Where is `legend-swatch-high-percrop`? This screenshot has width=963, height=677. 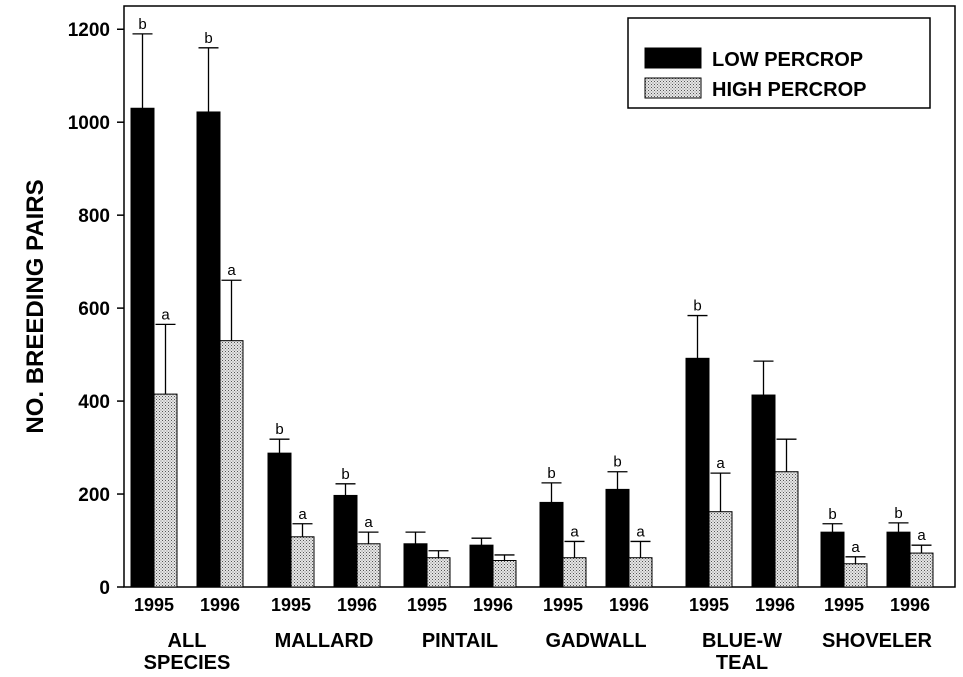
legend-swatch-high-percrop is located at coordinates (673, 88).